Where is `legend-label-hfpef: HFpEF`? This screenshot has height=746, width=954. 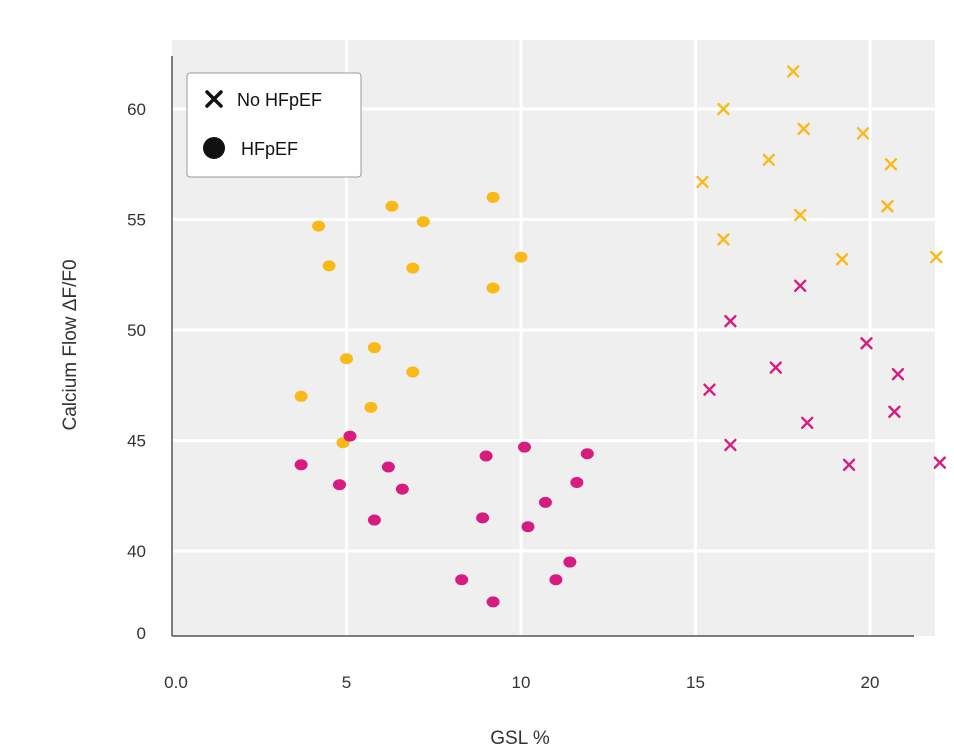
legend-label-hfpef: HFpEF is located at coordinates (269, 149).